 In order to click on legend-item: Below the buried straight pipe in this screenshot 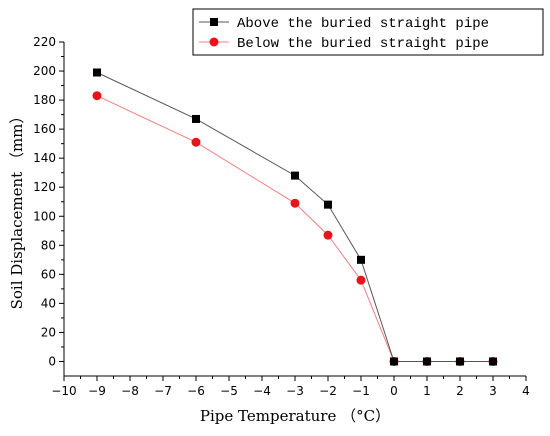, I will do `click(344, 44)`.